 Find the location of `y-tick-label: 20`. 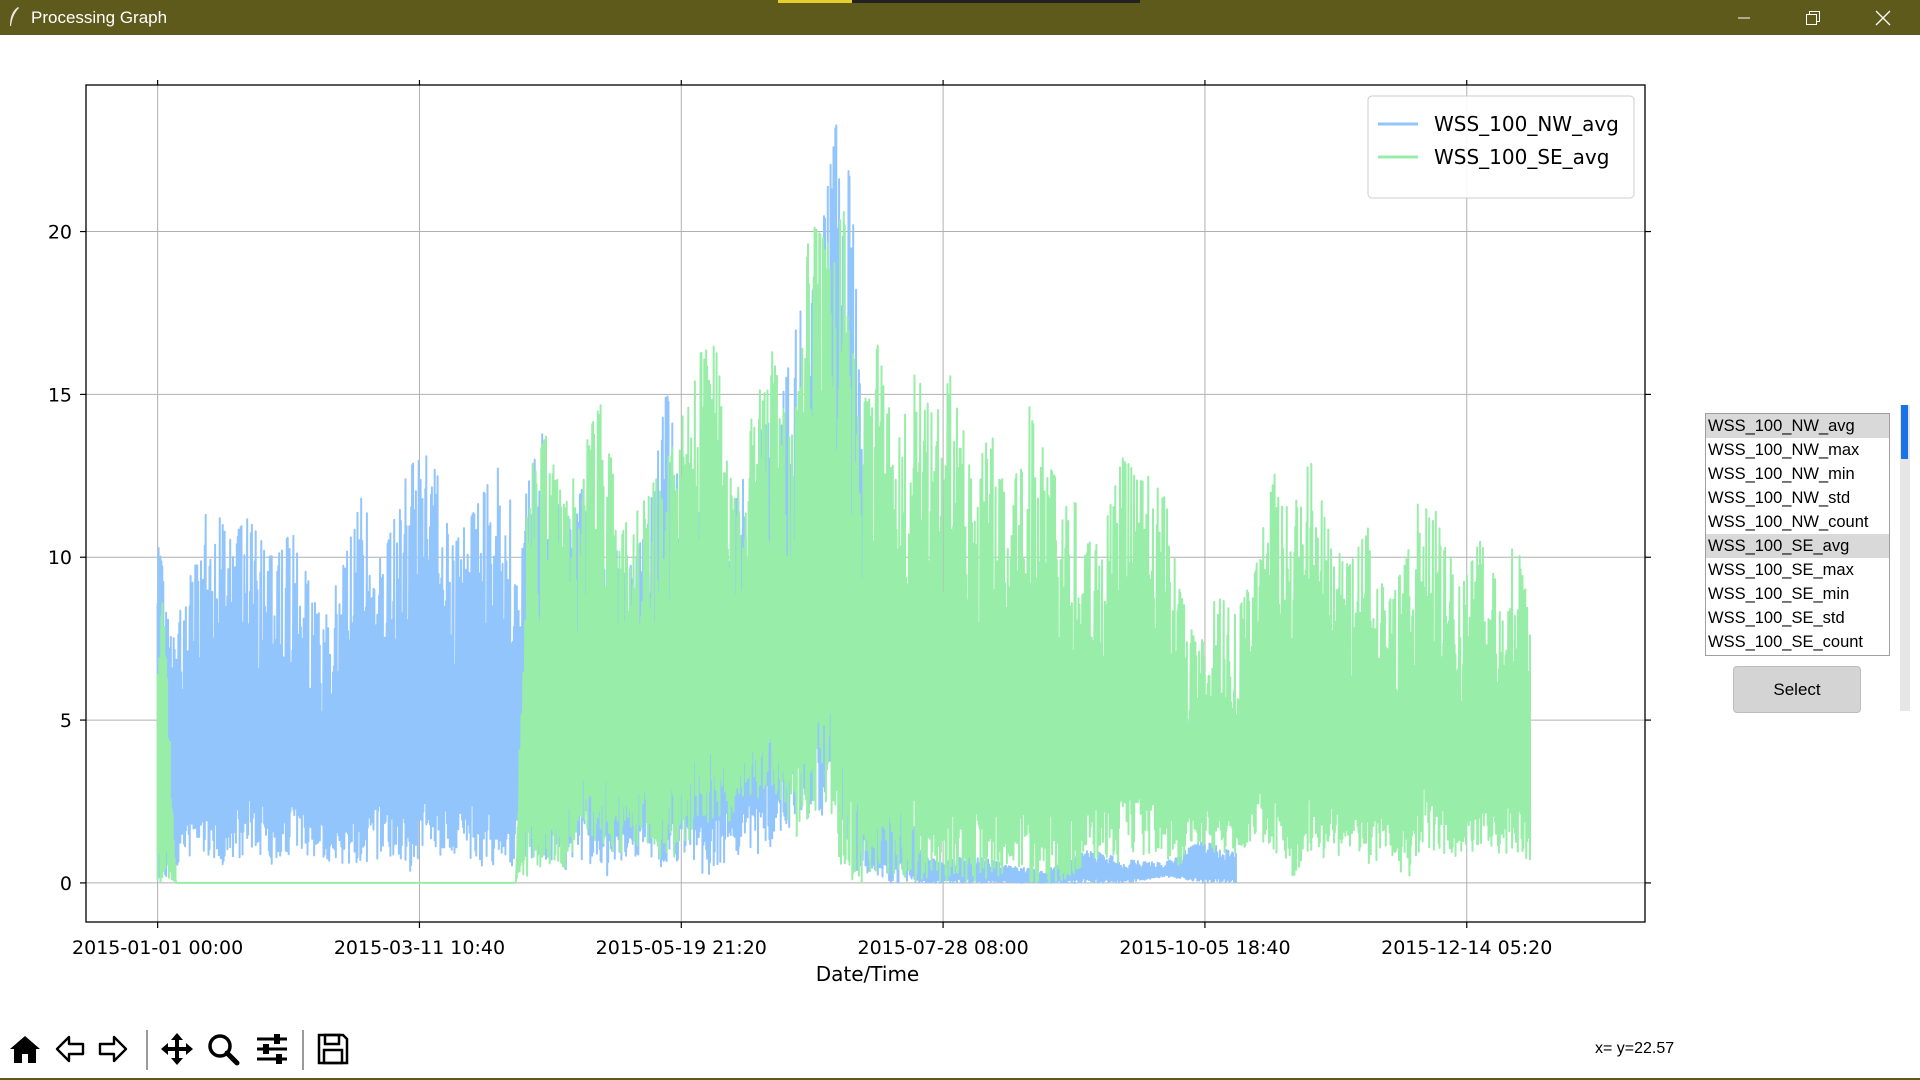

y-tick-label: 20 is located at coordinates (60, 233).